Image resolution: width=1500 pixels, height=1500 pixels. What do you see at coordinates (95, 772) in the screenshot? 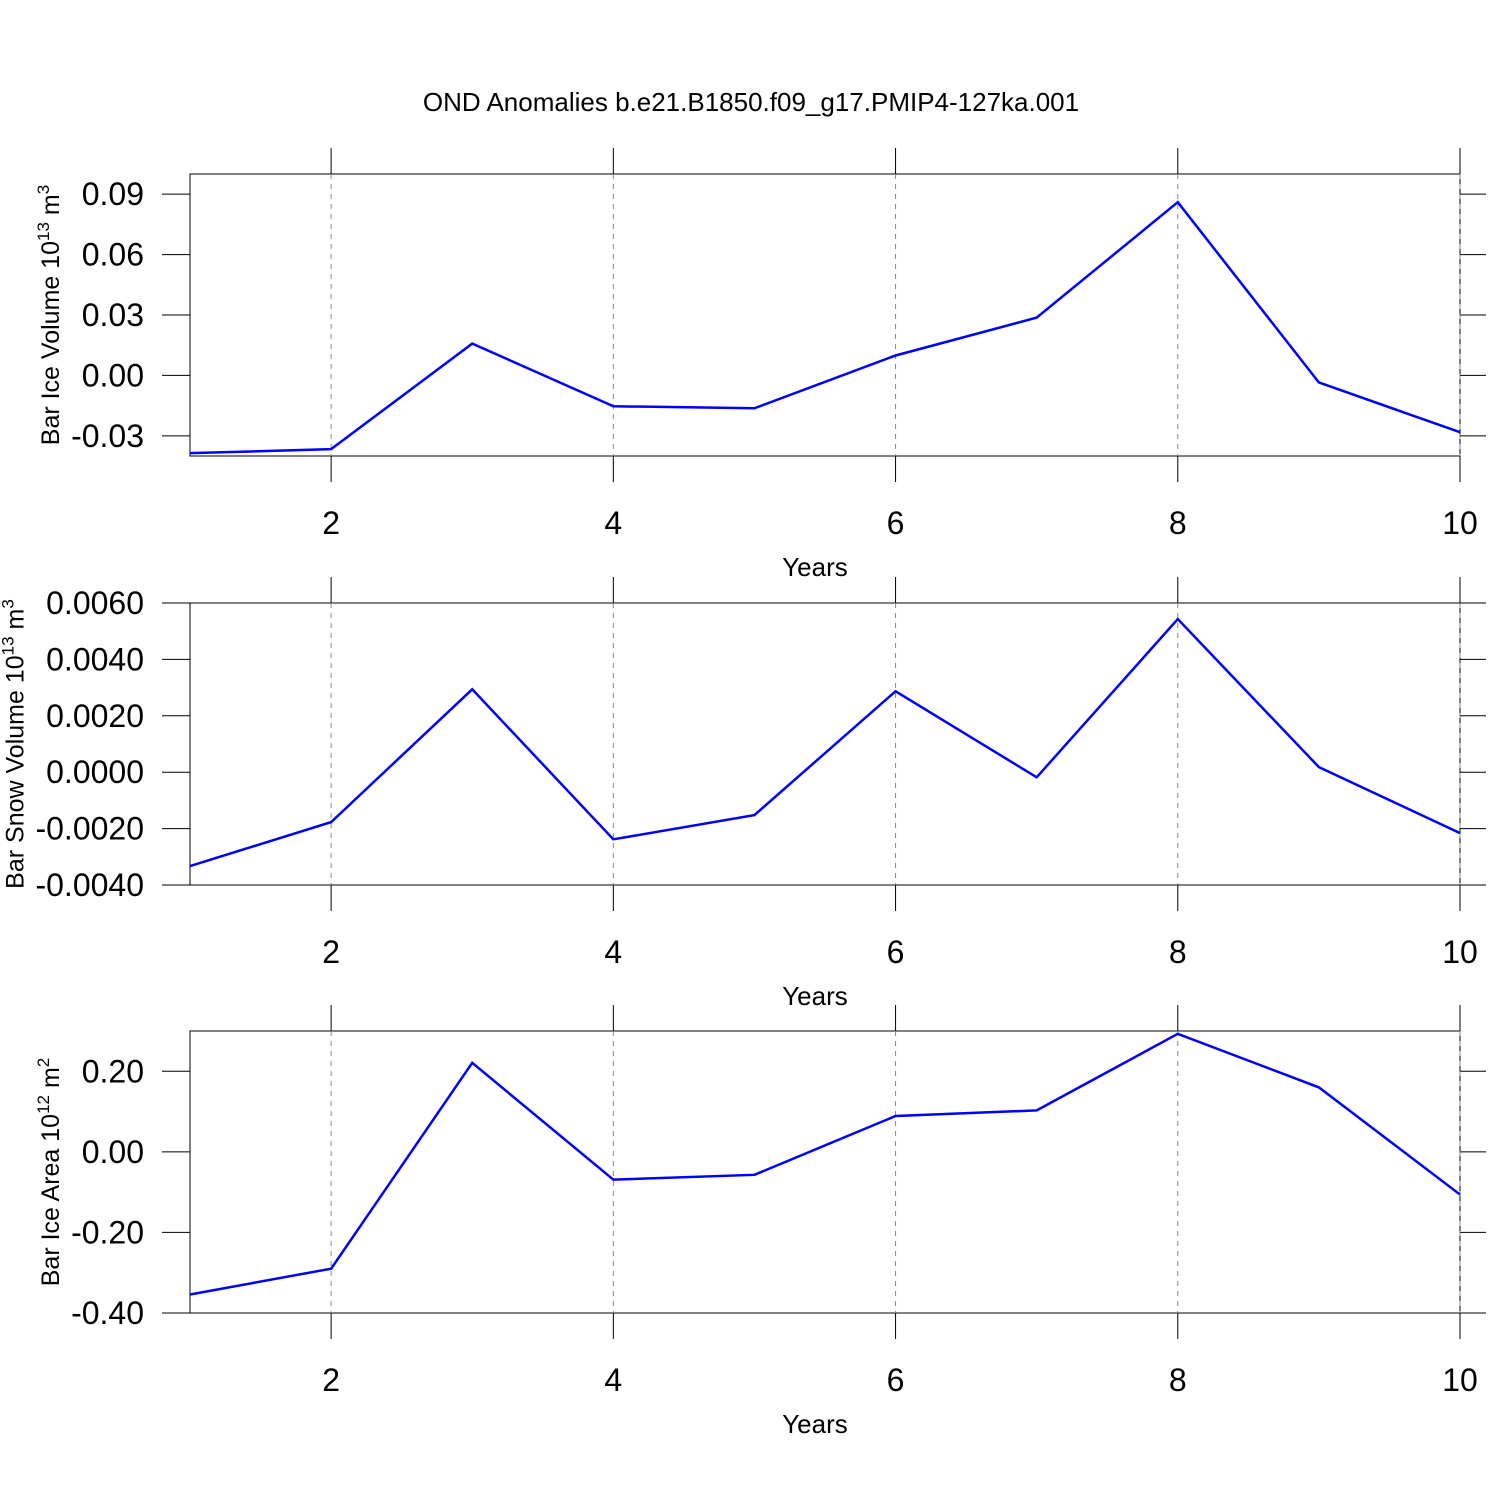
I see `y-tick-label: 0.0000` at bounding box center [95, 772].